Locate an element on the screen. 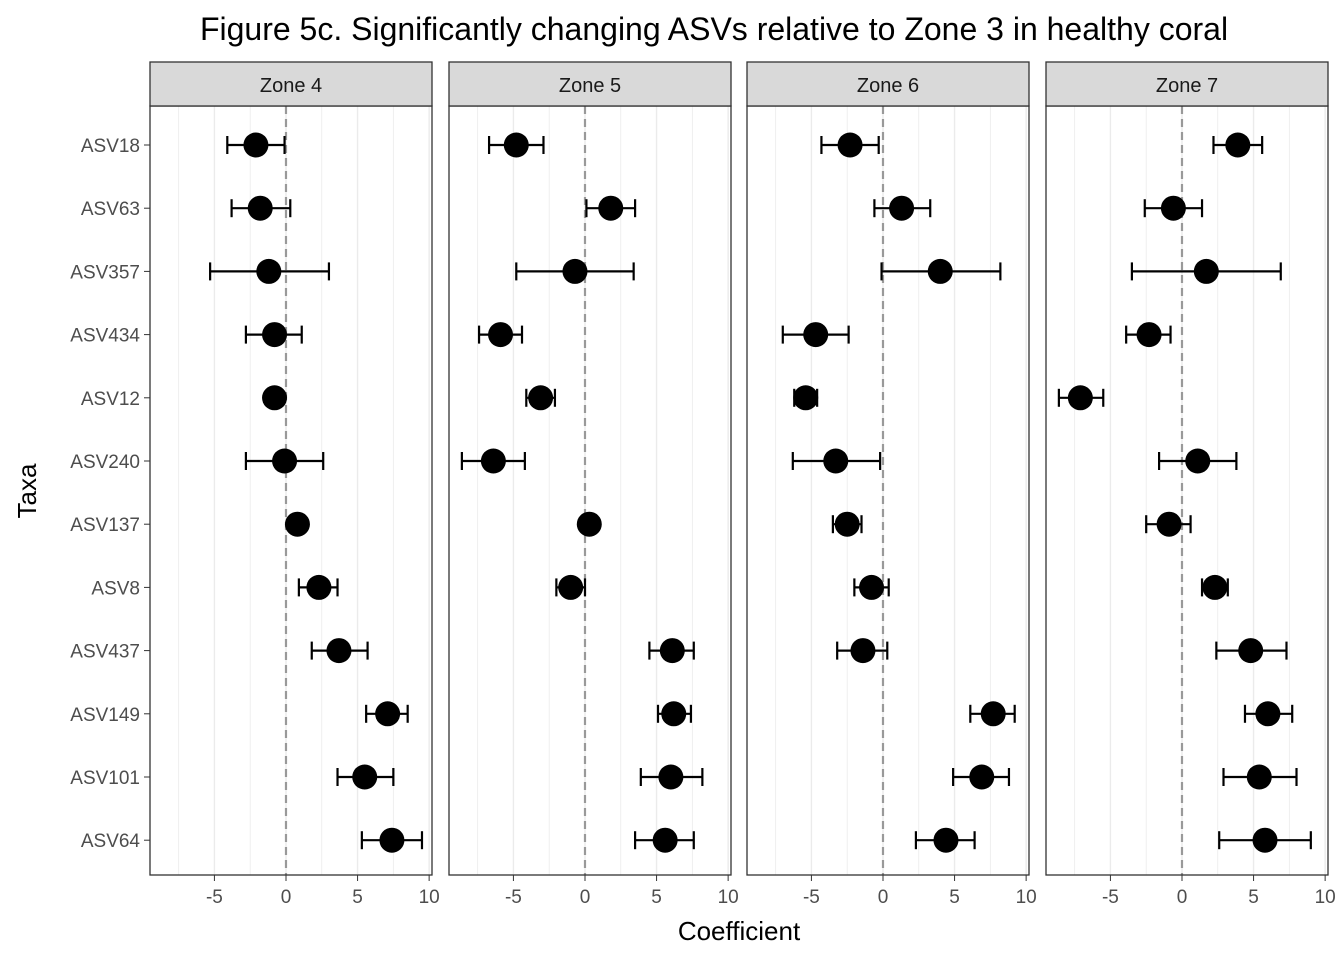 The width and height of the screenshot is (1344, 960). y-tick-label: ASV64 is located at coordinates (111, 841).